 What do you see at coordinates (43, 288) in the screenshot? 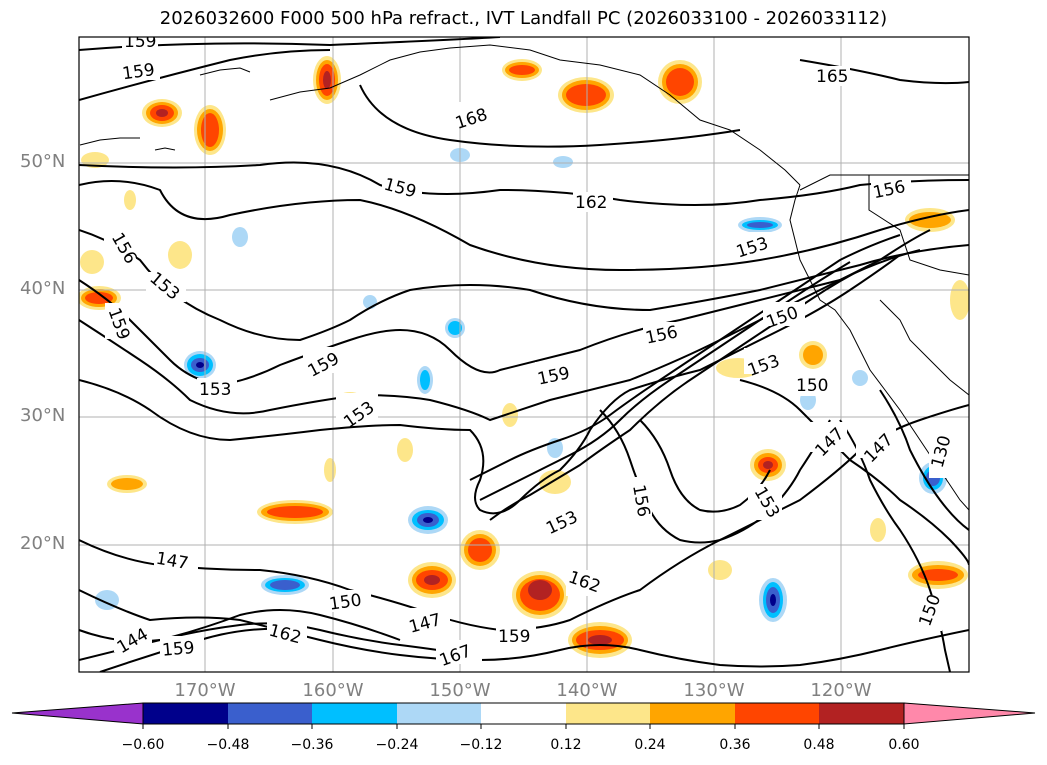
I see `lat-label: 40°N` at bounding box center [43, 288].